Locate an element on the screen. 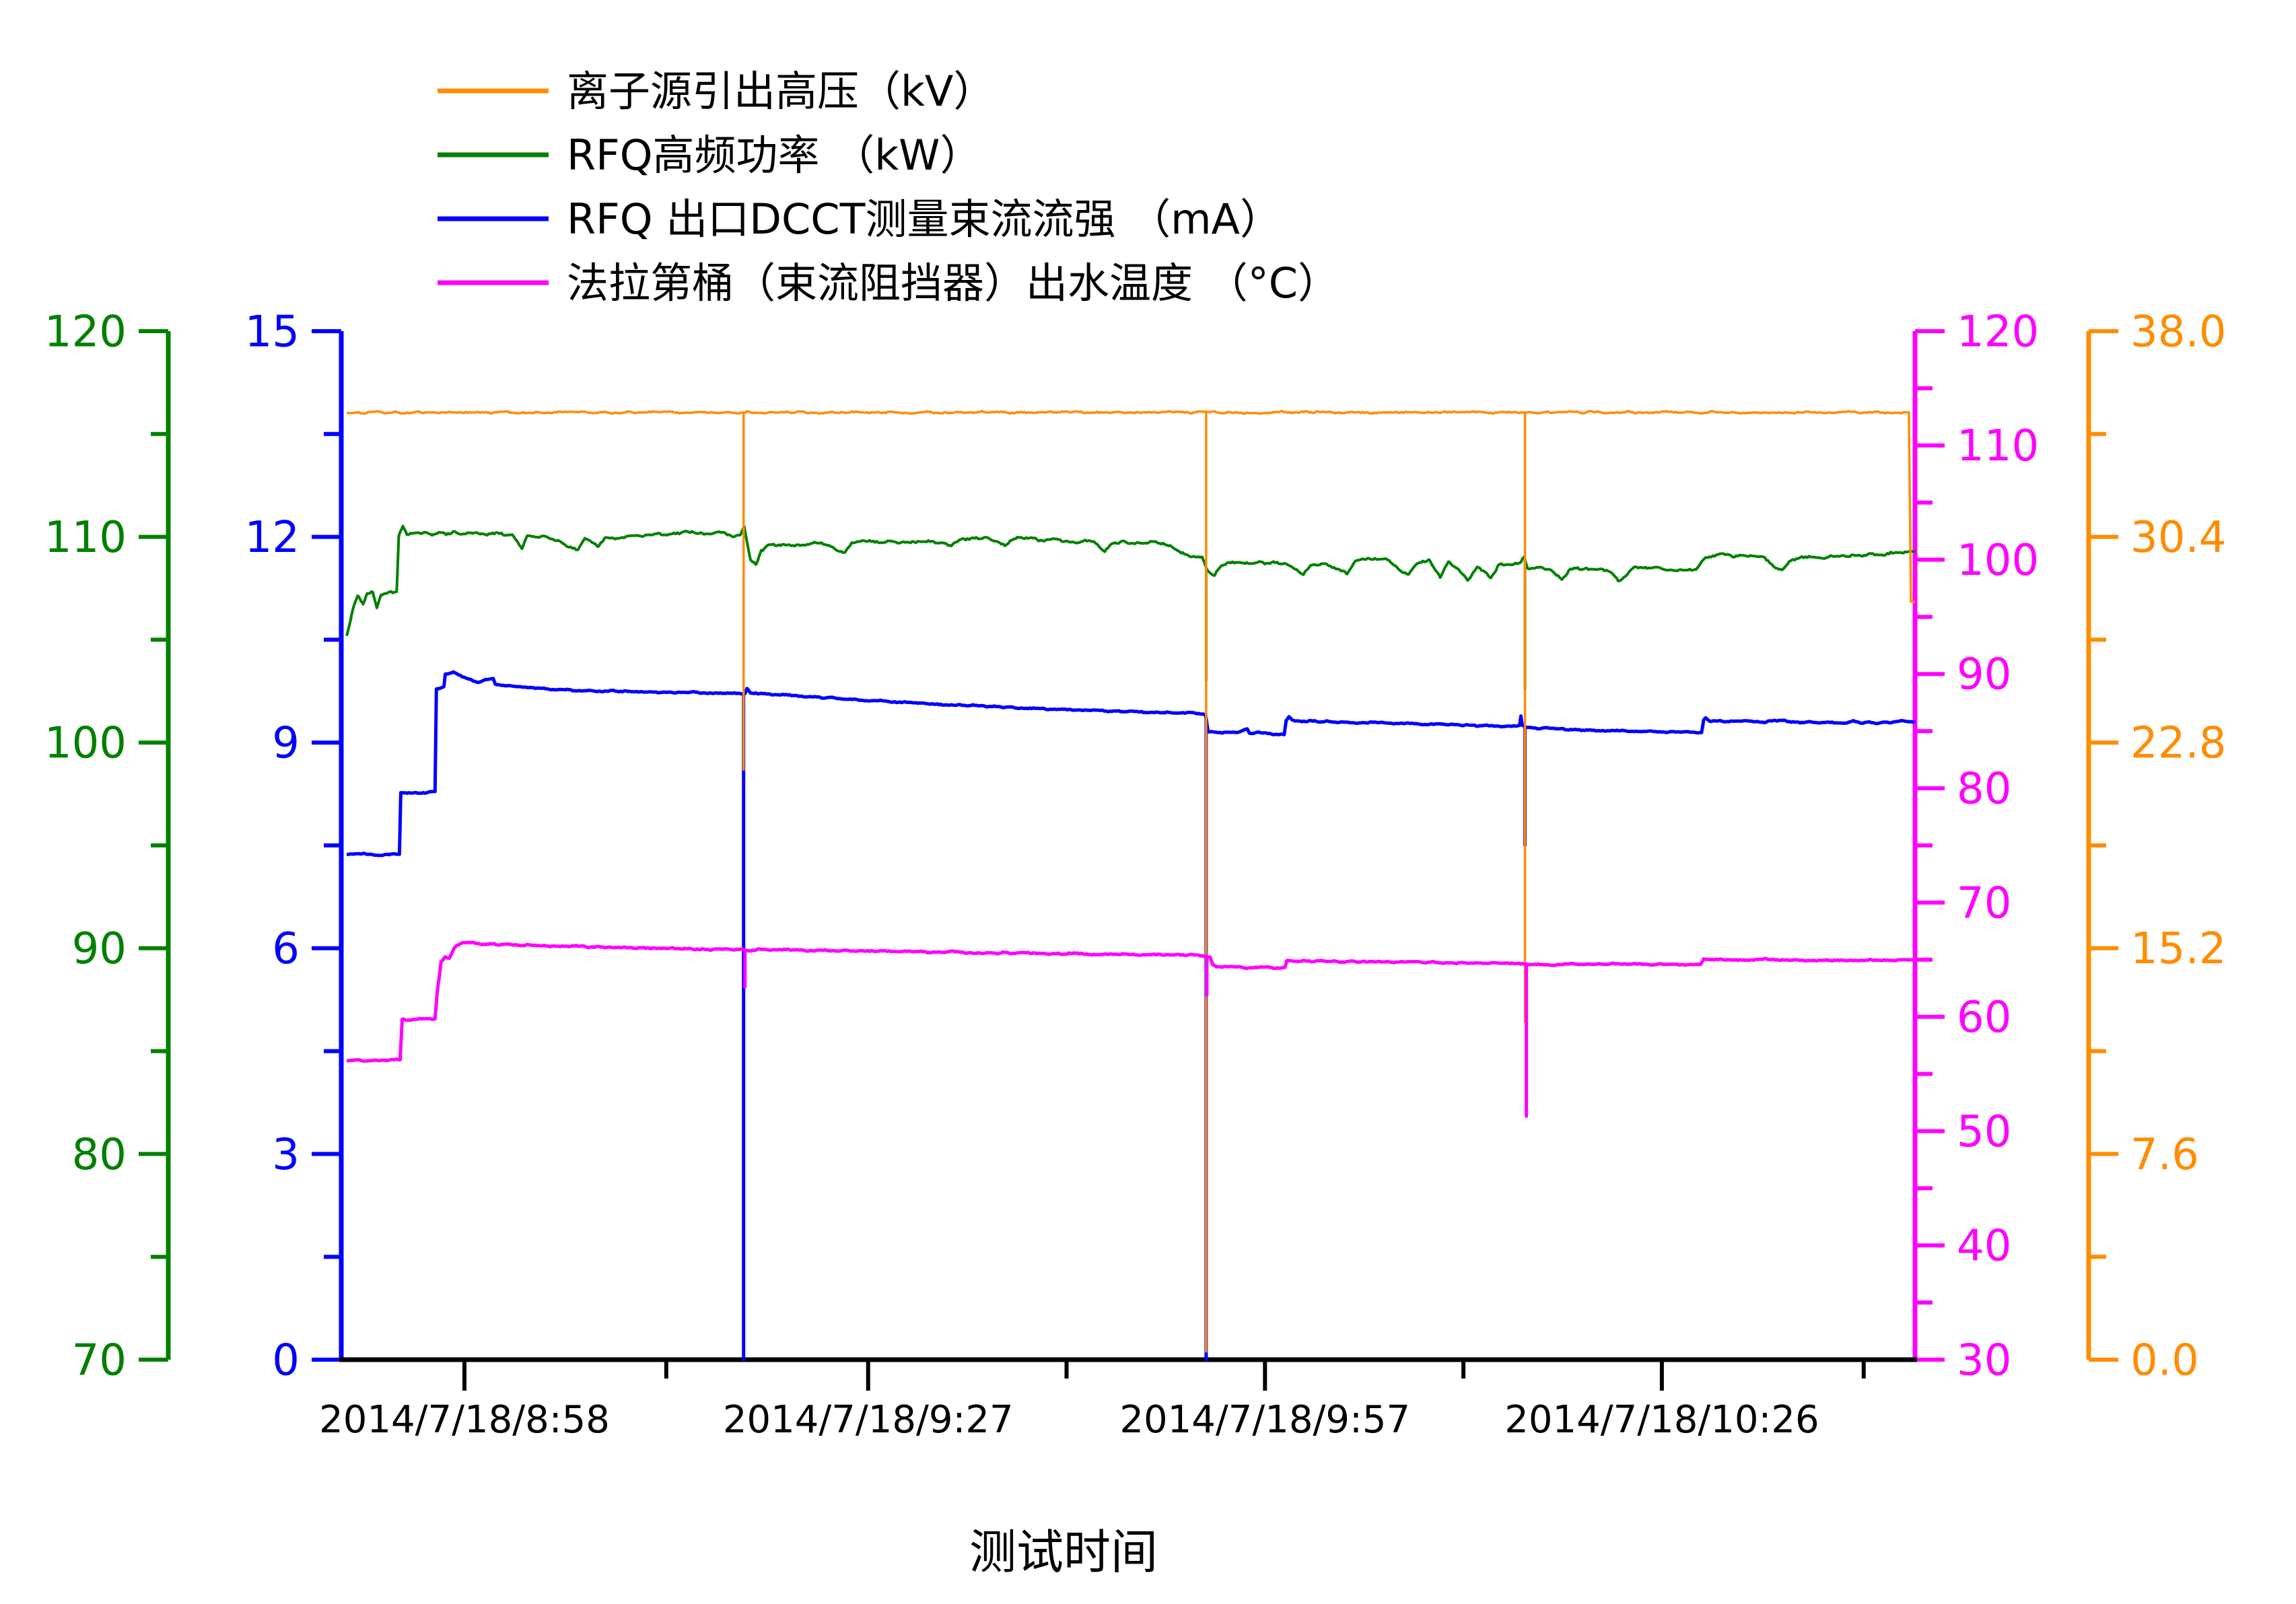  x-tick-label: 2014/7/18/9:27 is located at coordinates (868, 1420).